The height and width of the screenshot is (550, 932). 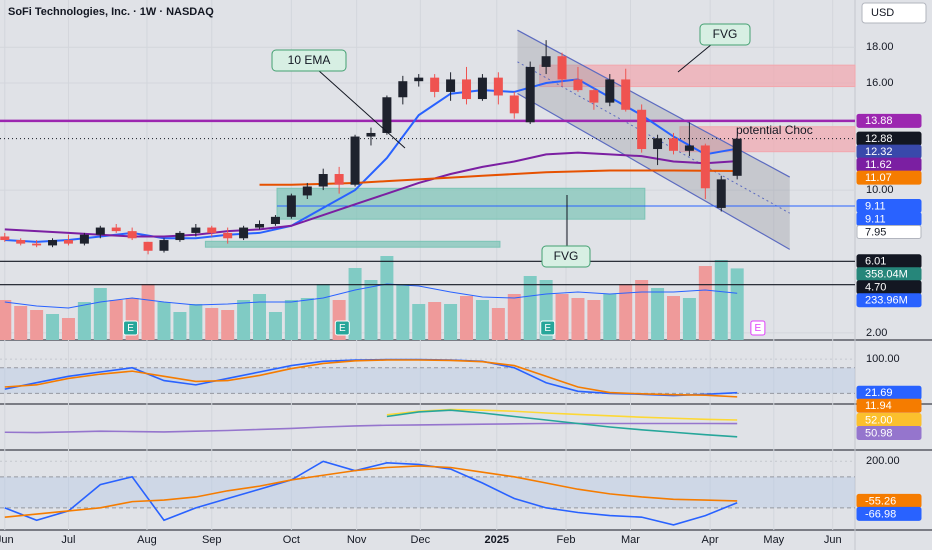 I want to click on fvg-zone, so click(x=461, y=203).